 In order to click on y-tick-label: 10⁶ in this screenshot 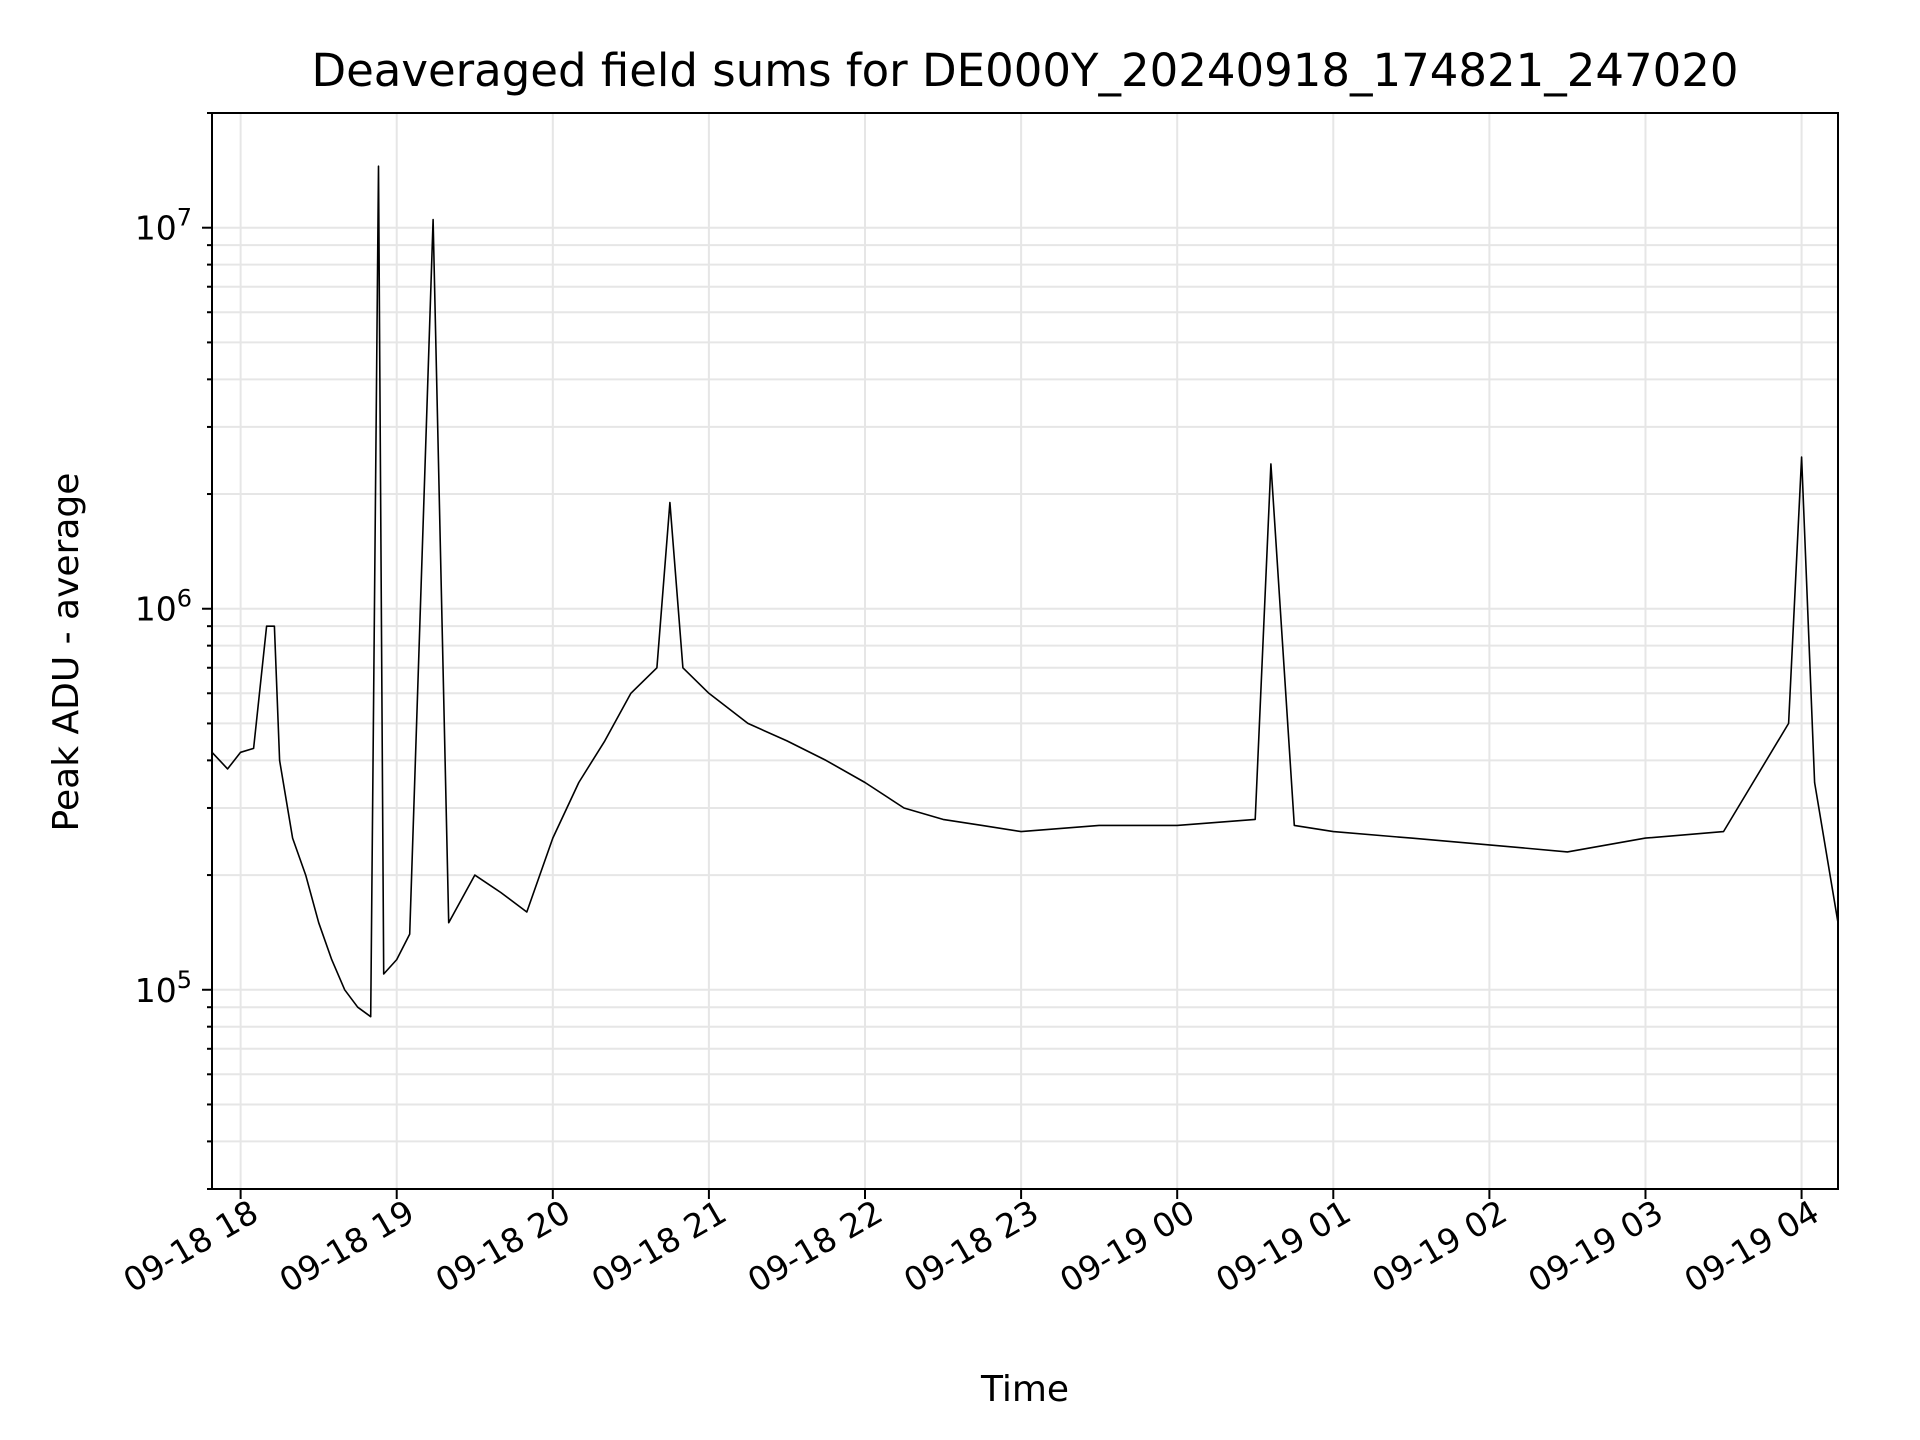, I will do `click(163, 607)`.